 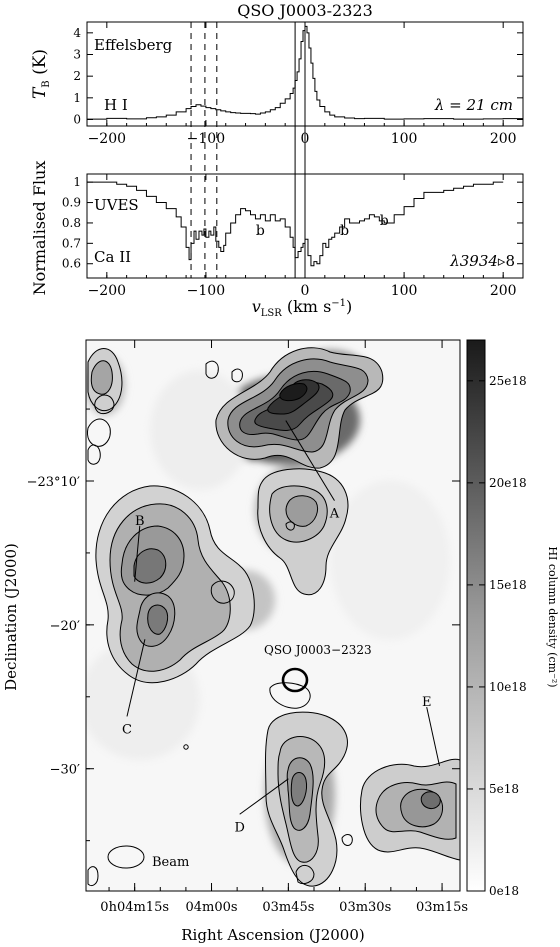 I want to click on hi-xtick-label: −100, so click(x=206, y=139).